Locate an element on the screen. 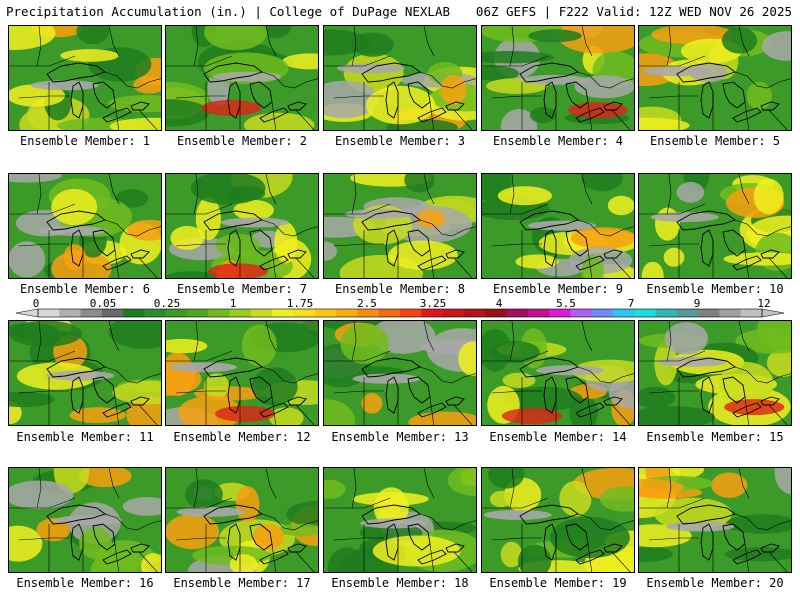 The height and width of the screenshot is (600, 800). precipitation-colorbar is located at coordinates (400, 313).